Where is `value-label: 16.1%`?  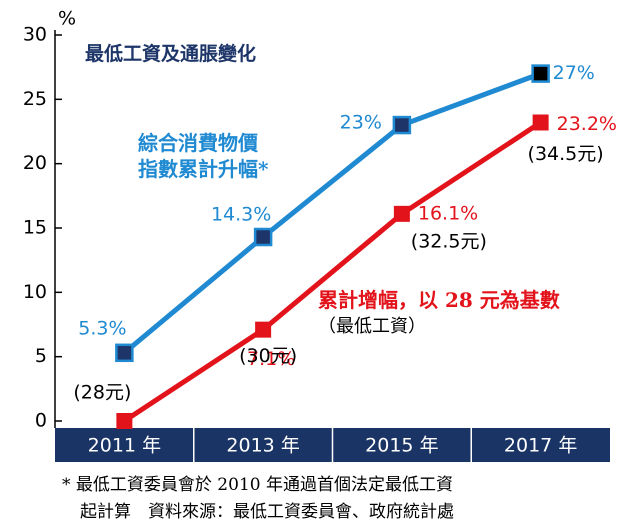
value-label: 16.1% is located at coordinates (448, 213).